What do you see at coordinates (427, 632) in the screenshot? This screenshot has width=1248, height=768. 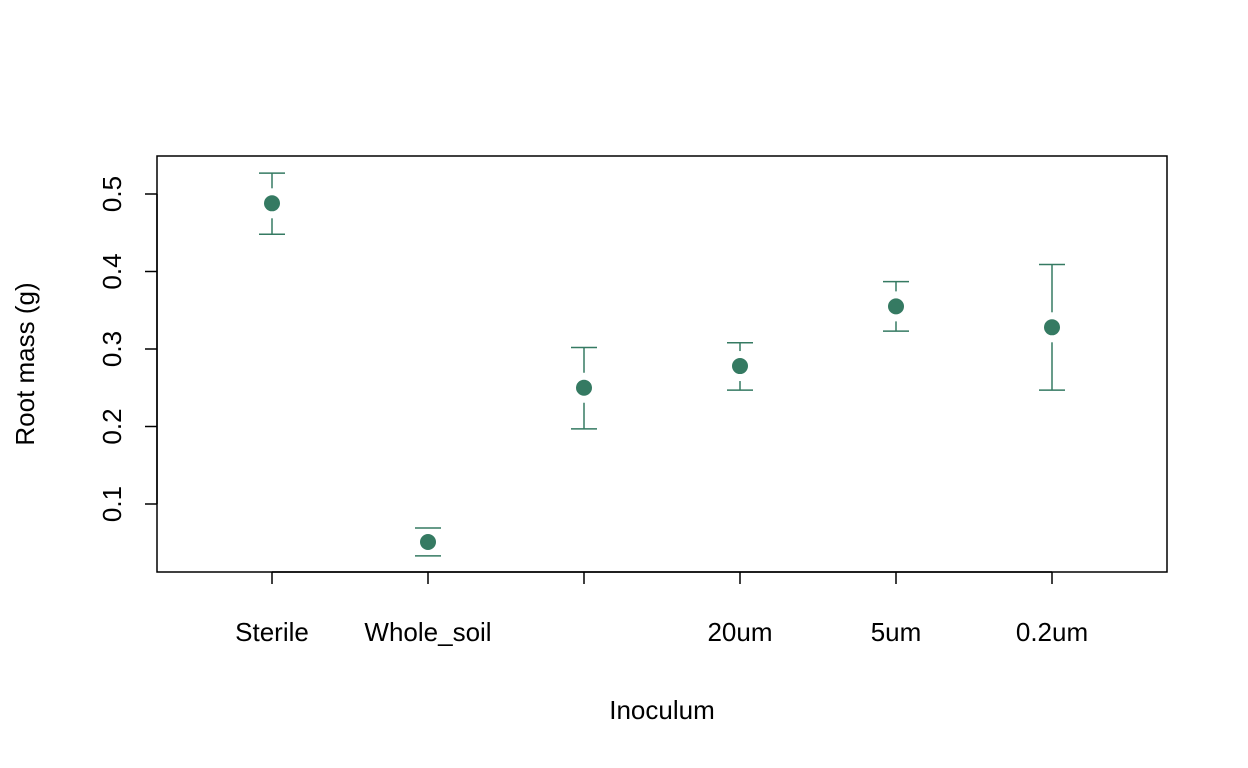 I see `x-tick-label: Whole_soil` at bounding box center [427, 632].